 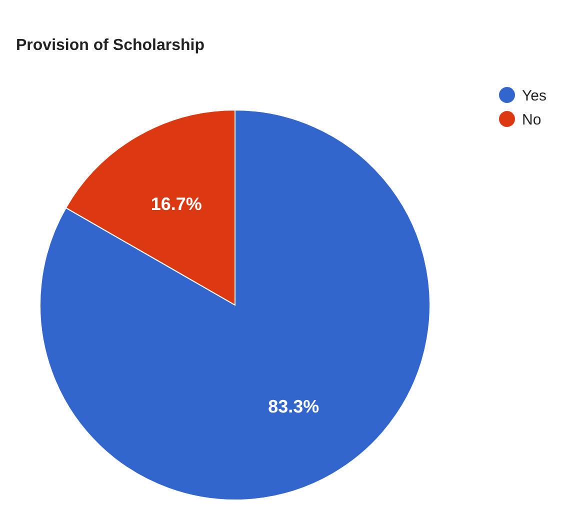 I want to click on chart-title: Provision of Scholarship, so click(x=110, y=45).